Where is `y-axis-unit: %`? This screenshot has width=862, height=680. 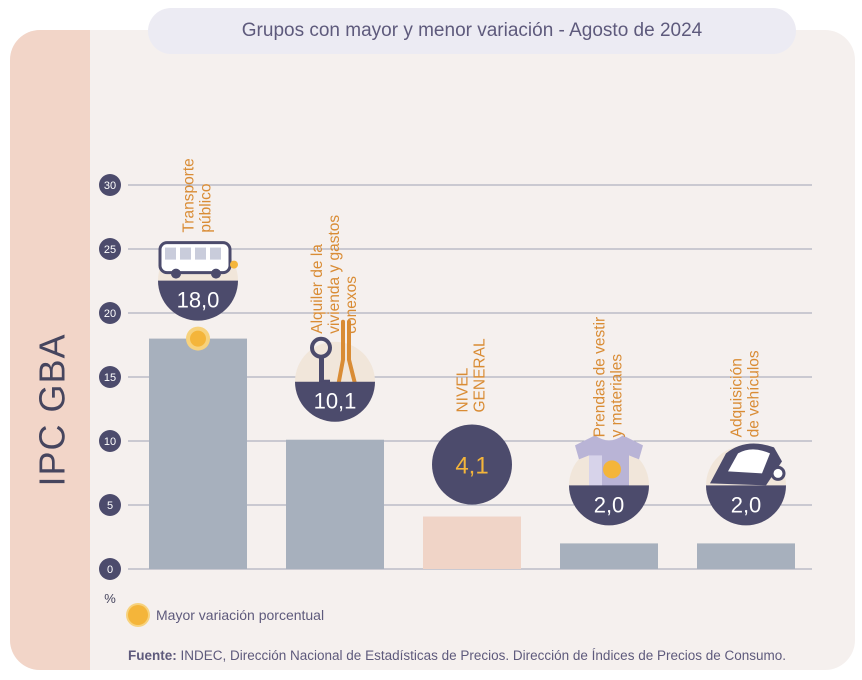 y-axis-unit: % is located at coordinates (110, 598).